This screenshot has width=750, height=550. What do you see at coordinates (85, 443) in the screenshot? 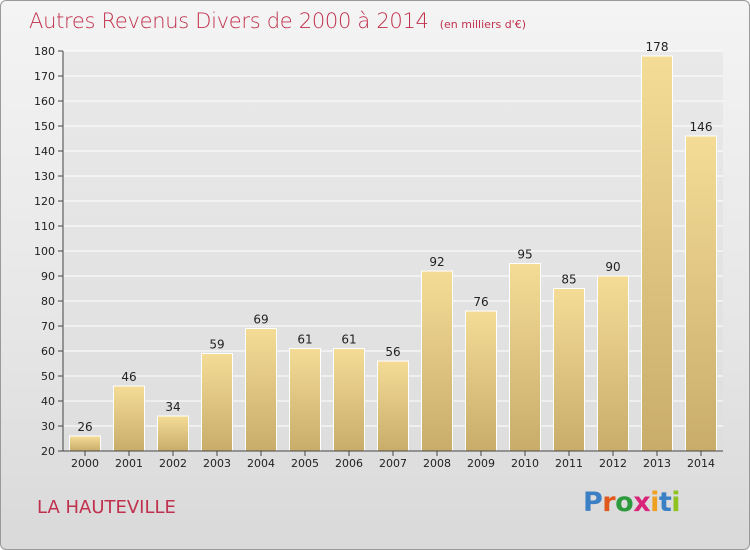
I see `bar-2000` at bounding box center [85, 443].